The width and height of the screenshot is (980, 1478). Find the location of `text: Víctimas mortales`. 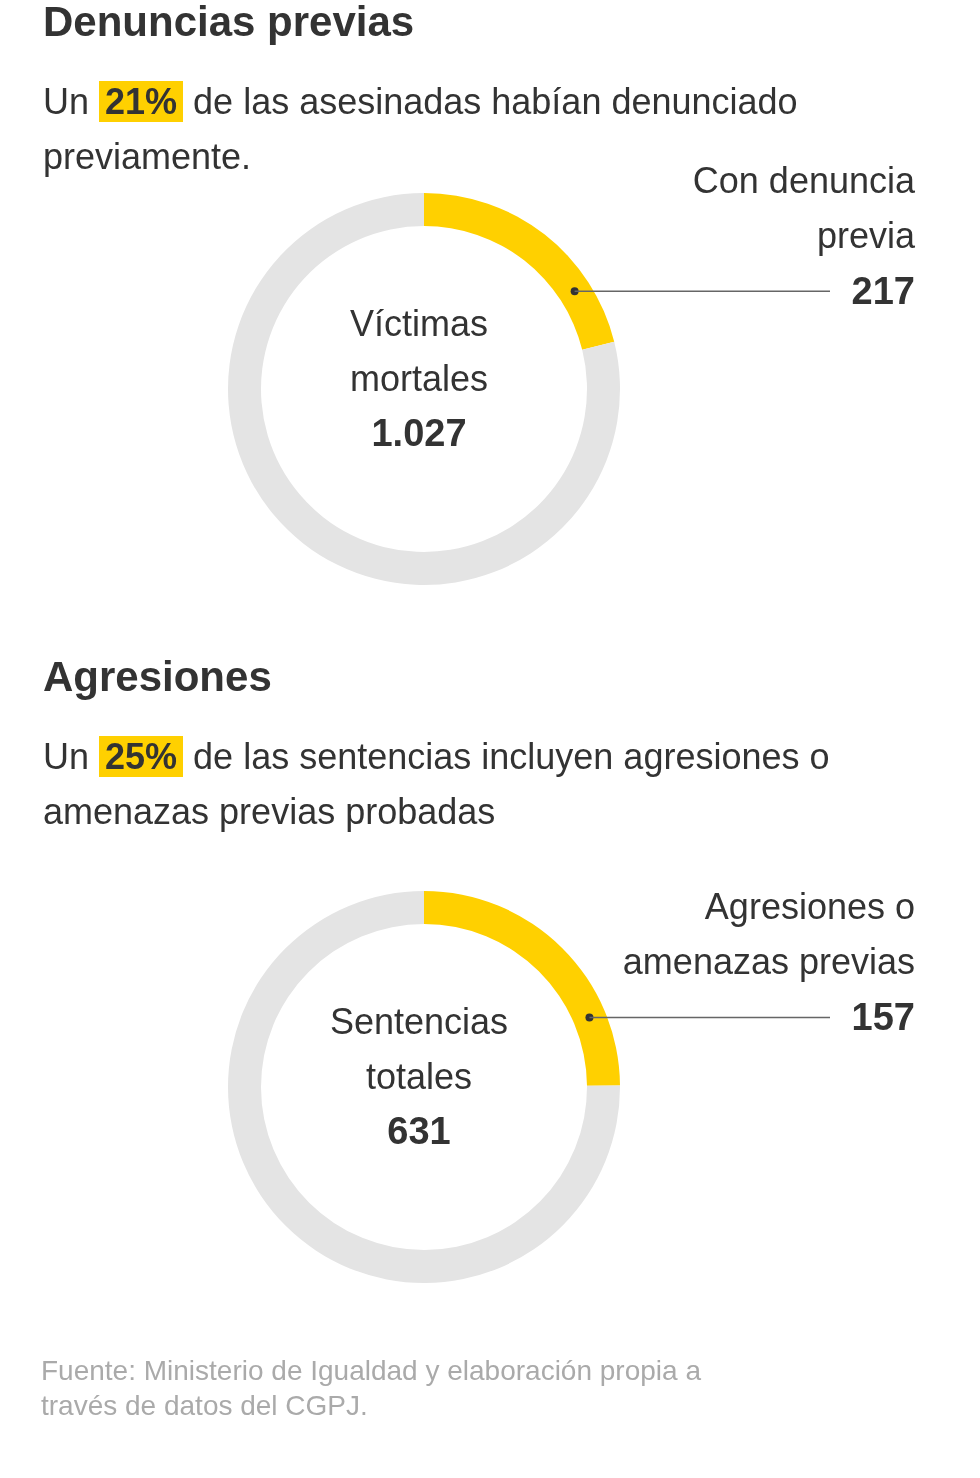

text: Víctimas mortales is located at coordinates (419, 351).